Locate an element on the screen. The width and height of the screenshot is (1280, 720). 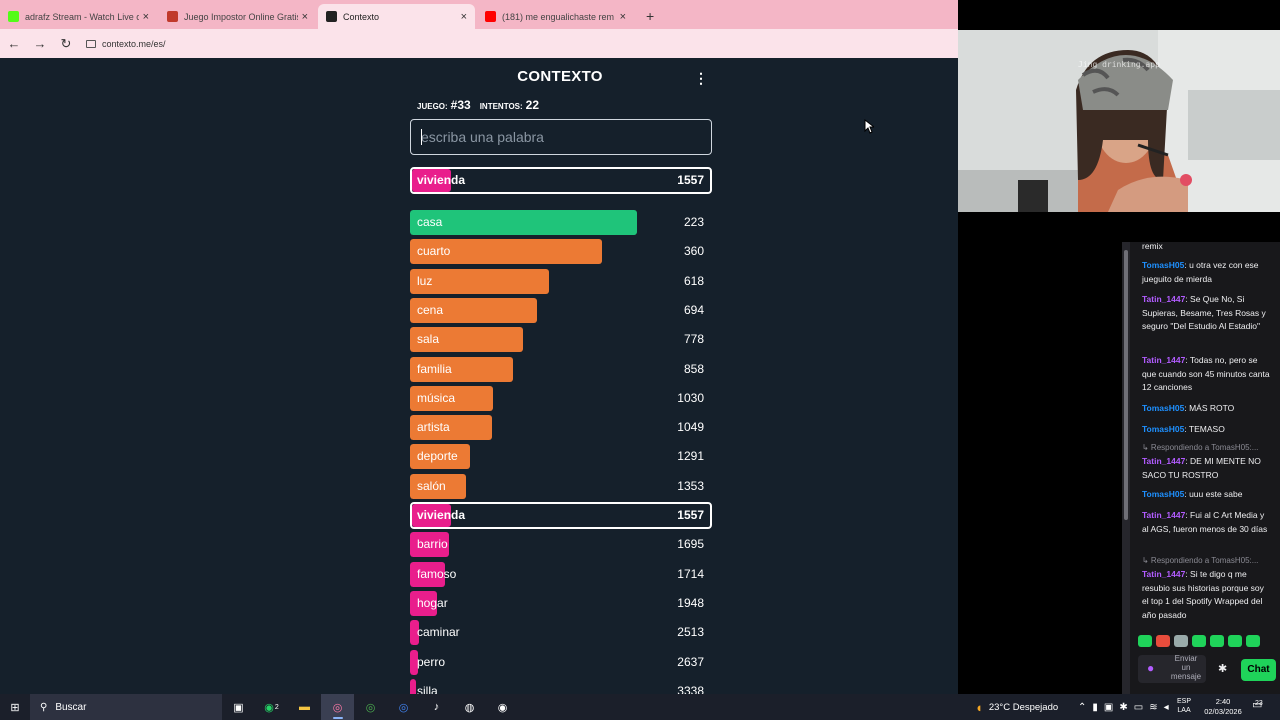
weather-text: 23°C Despejado is located at coordinates (1023, 707).